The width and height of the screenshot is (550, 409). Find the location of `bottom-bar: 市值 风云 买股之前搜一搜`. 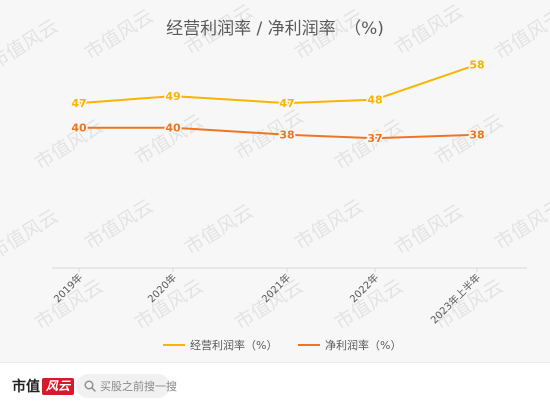

bottom-bar: 市值 风云 买股之前搜一搜 is located at coordinates (275, 385).